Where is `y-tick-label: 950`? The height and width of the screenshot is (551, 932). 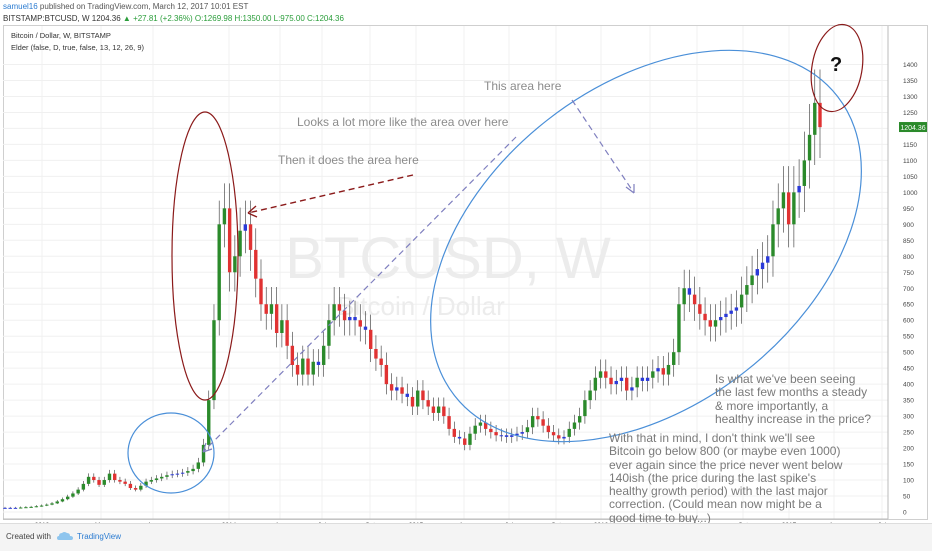 y-tick-label: 950 is located at coordinates (908, 209).